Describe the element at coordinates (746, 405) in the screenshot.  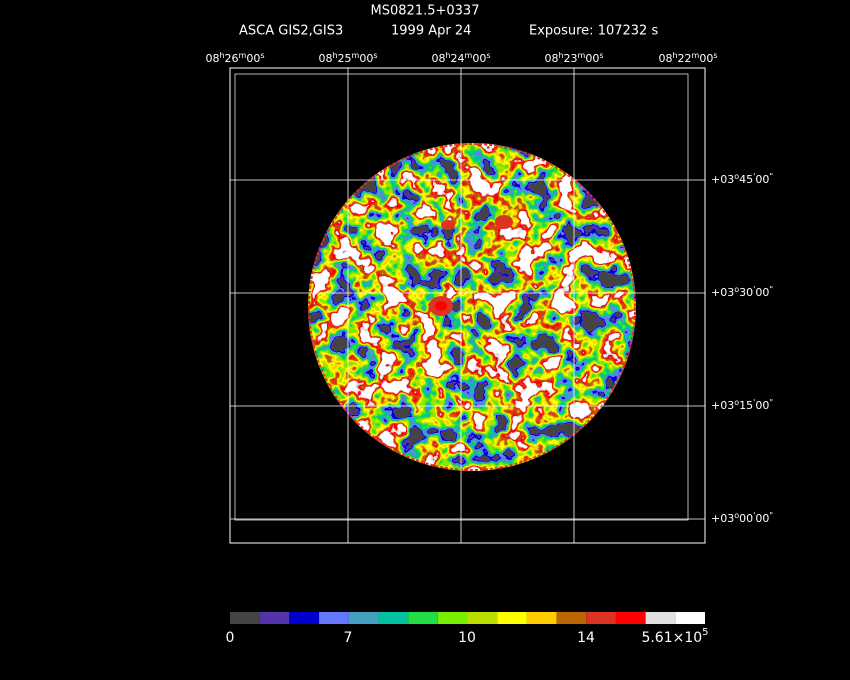
I see `label-part: 15` at that location.